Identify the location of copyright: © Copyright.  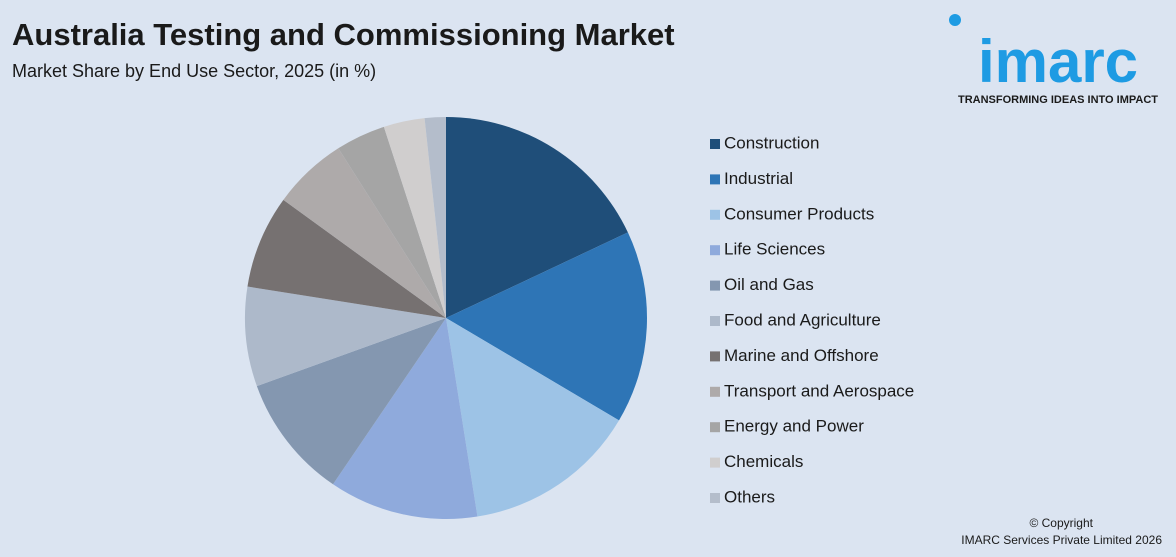
(1061, 523).